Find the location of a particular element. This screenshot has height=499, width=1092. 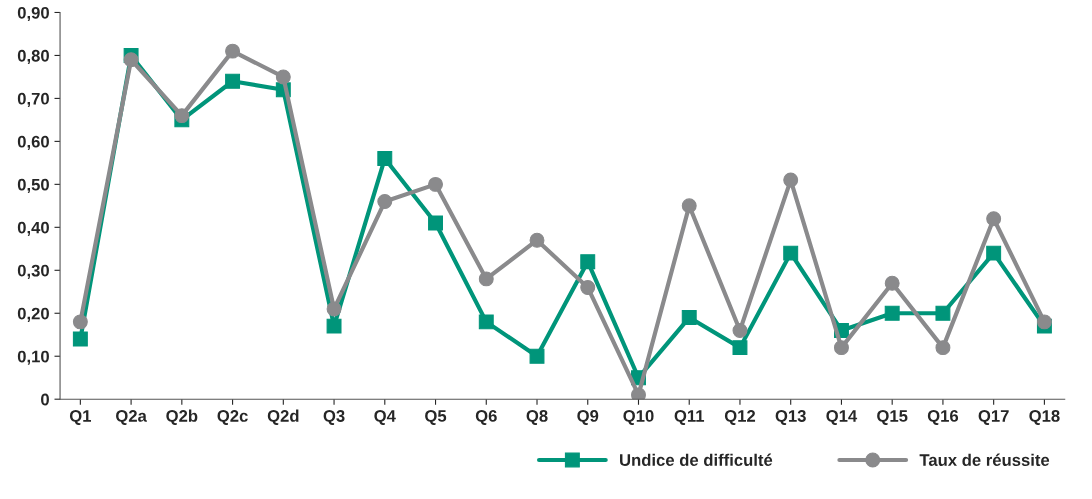

x-tick-label: Q4 is located at coordinates (385, 417).